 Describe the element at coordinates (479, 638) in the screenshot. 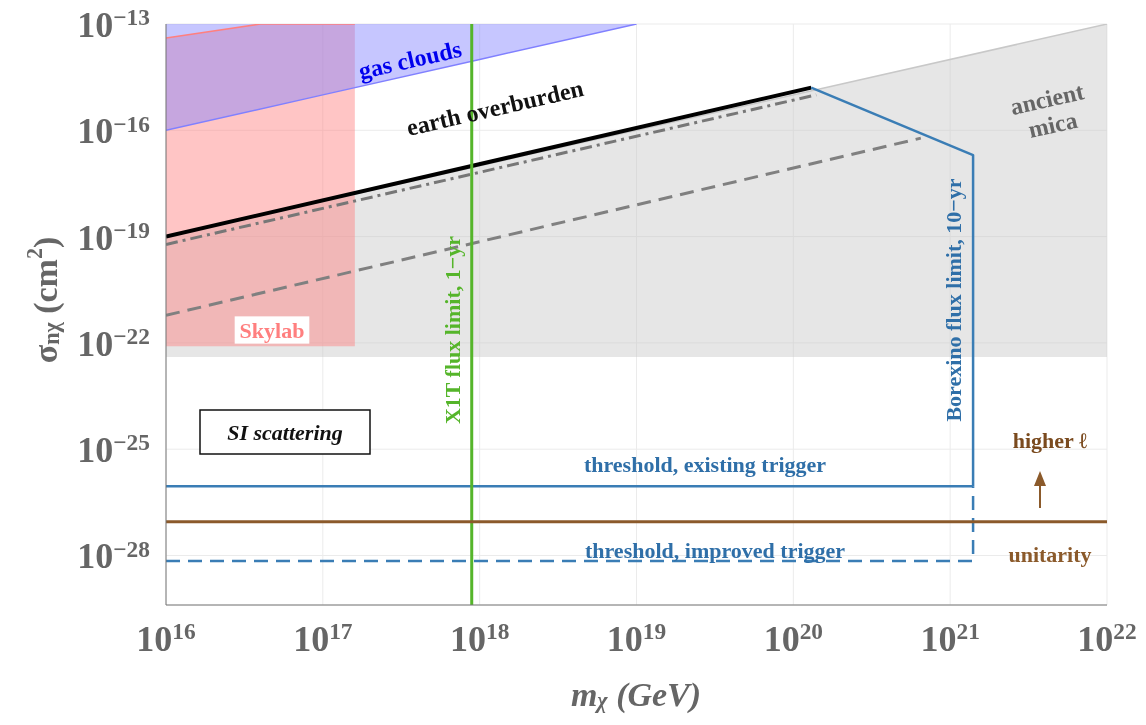

I see `x-tick-label: 10$^{18}$` at that location.